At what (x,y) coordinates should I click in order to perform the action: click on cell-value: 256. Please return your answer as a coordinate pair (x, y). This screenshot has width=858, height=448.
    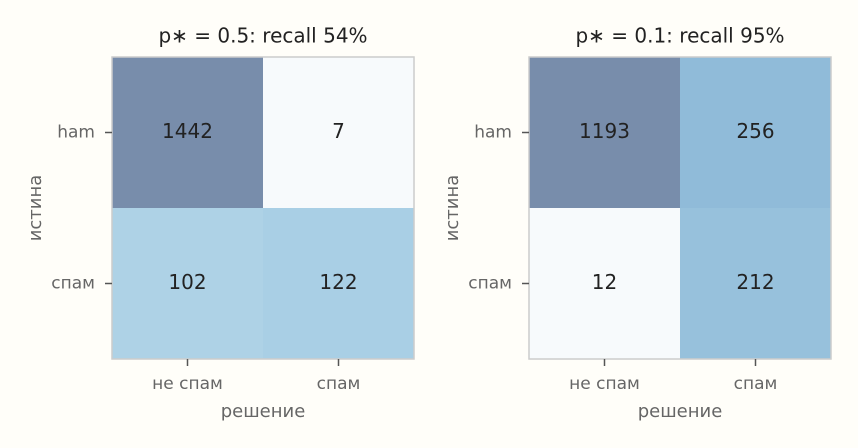
    Looking at the image, I should click on (755, 131).